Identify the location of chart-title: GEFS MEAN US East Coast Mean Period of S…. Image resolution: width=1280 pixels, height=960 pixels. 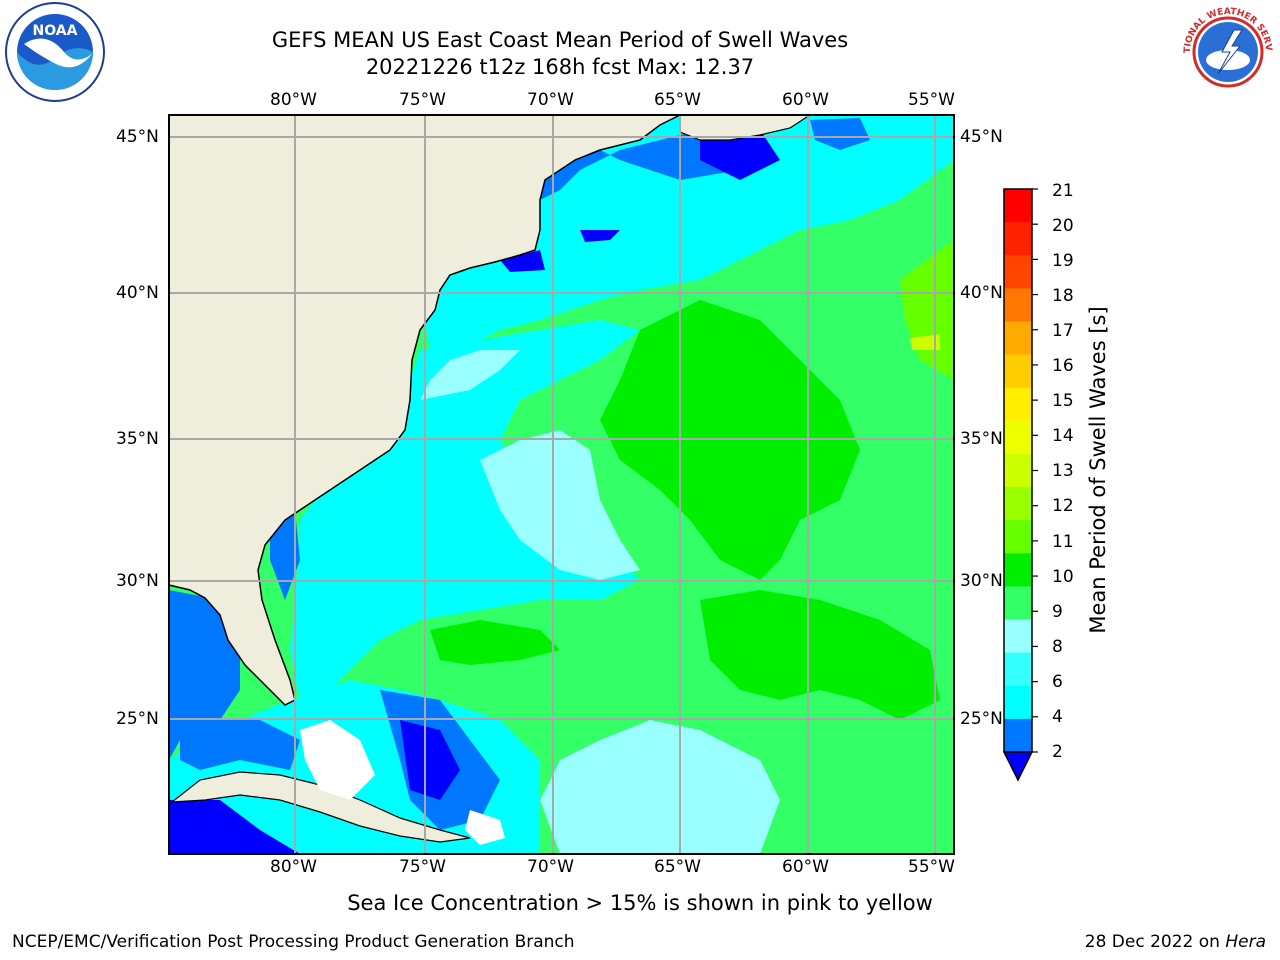
(560, 40).